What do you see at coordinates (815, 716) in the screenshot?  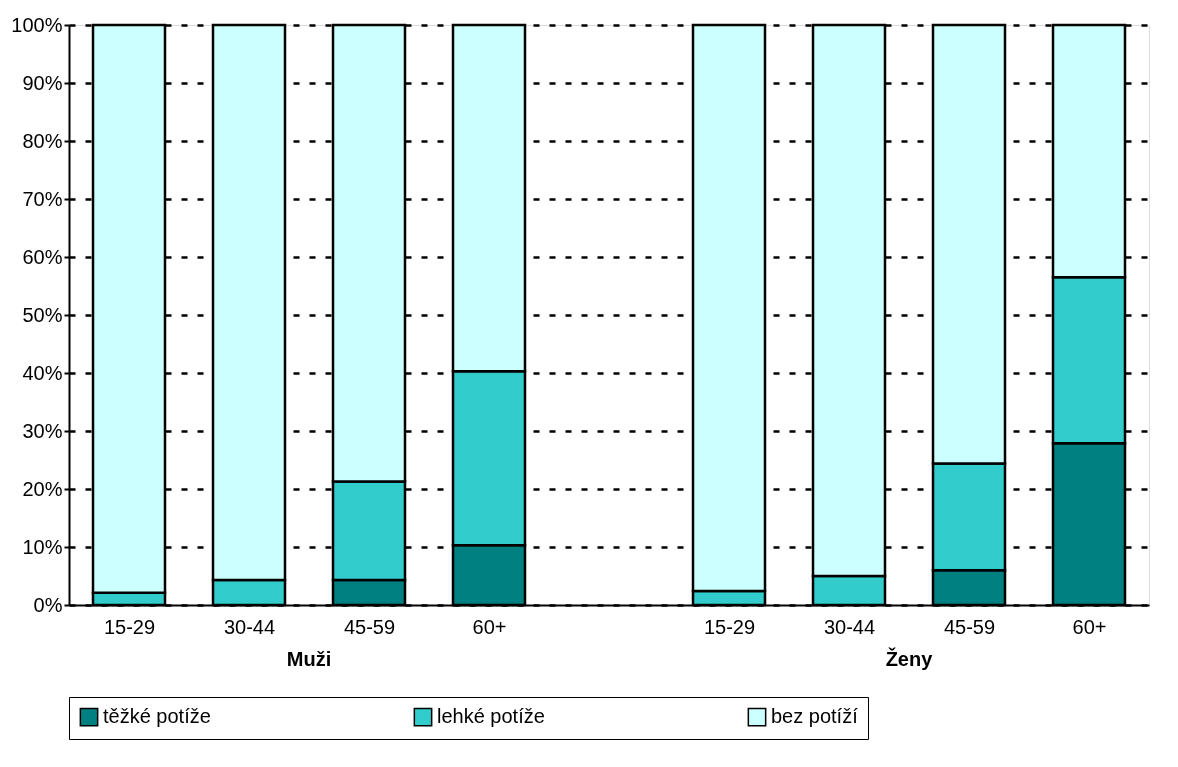 I see `legend-label: bez potíží` at bounding box center [815, 716].